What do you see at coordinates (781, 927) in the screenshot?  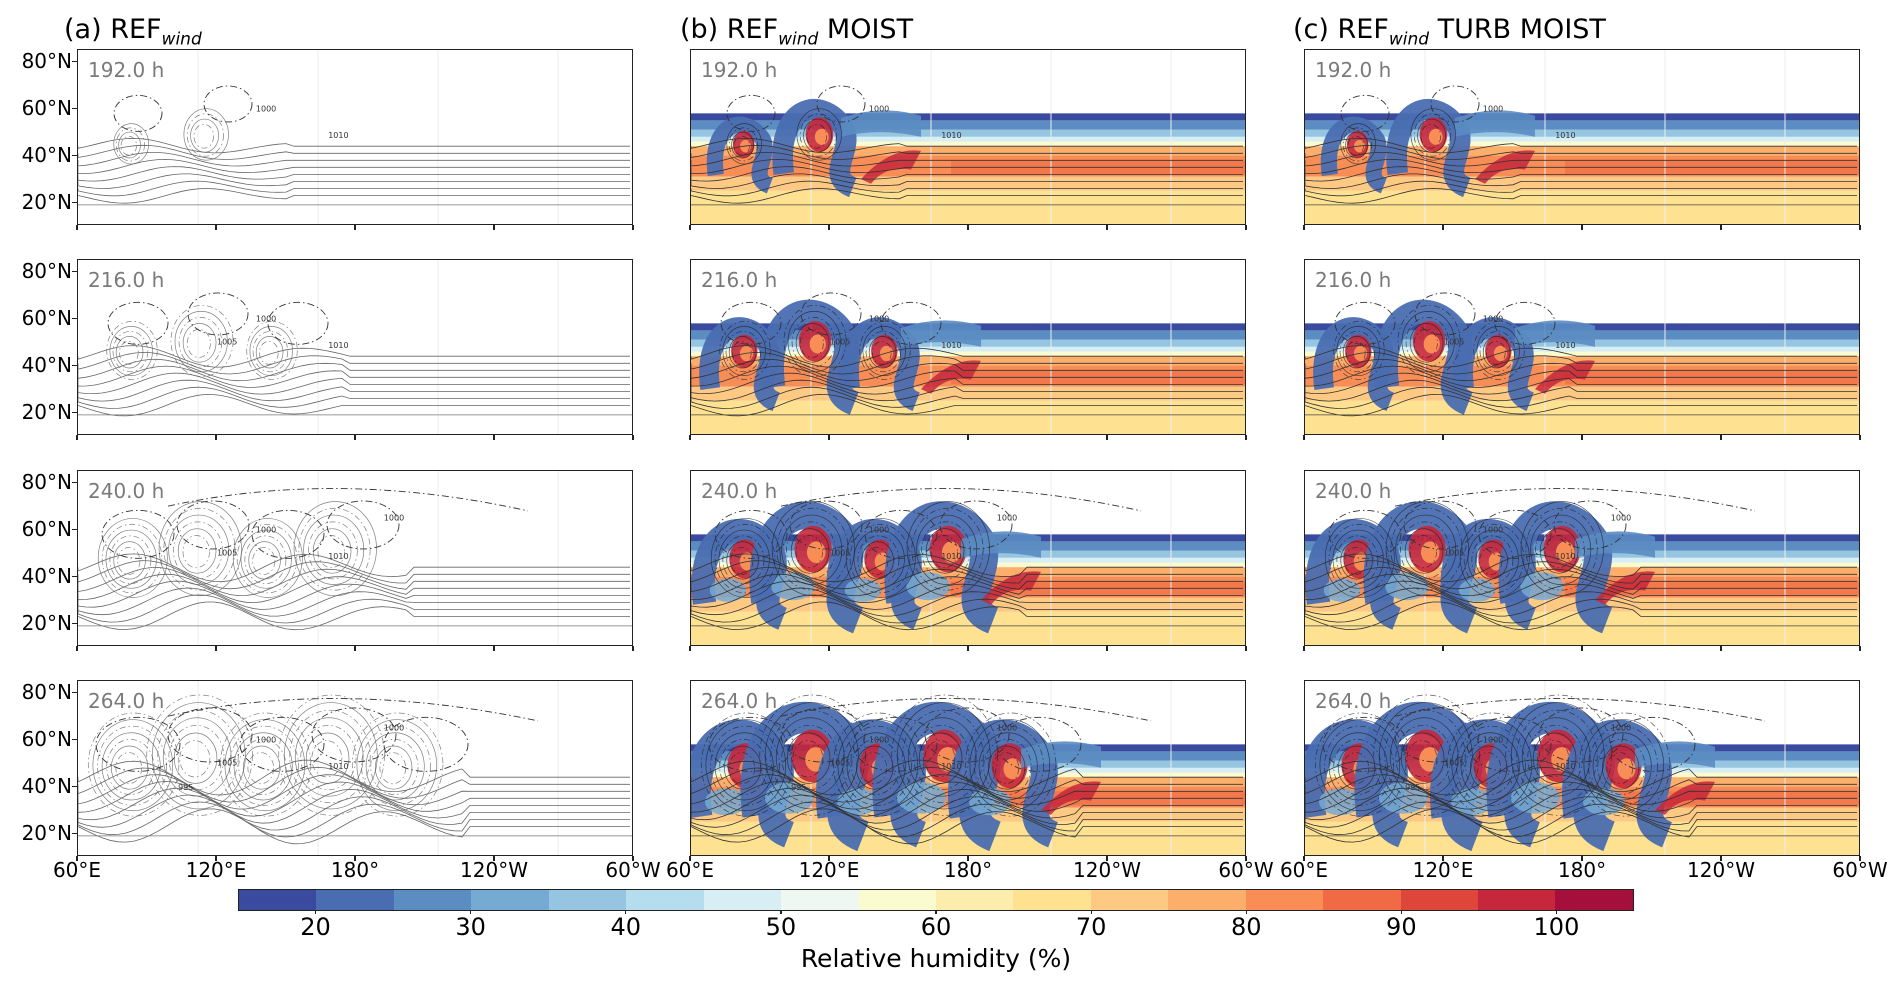 I see `colorbar-tick-label: 50` at bounding box center [781, 927].